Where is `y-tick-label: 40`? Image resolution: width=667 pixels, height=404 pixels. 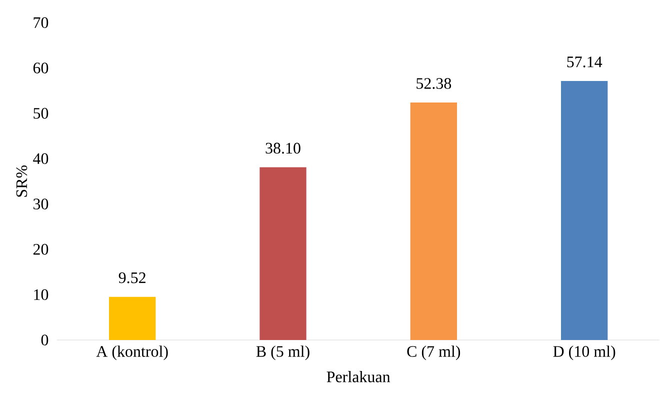 y-tick-label: 40 is located at coordinates (40, 158).